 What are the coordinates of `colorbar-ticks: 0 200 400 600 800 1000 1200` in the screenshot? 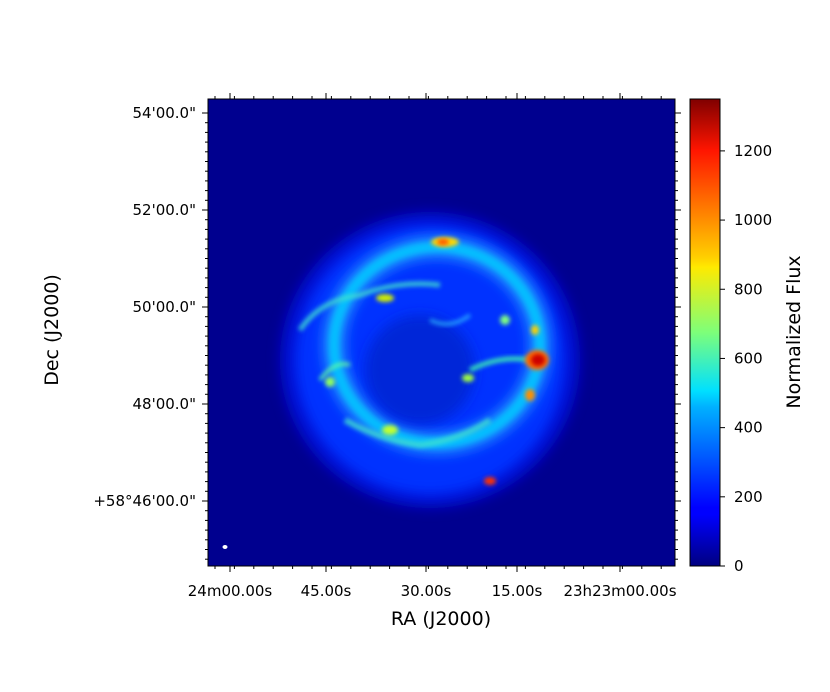 It's located at (746, 358).